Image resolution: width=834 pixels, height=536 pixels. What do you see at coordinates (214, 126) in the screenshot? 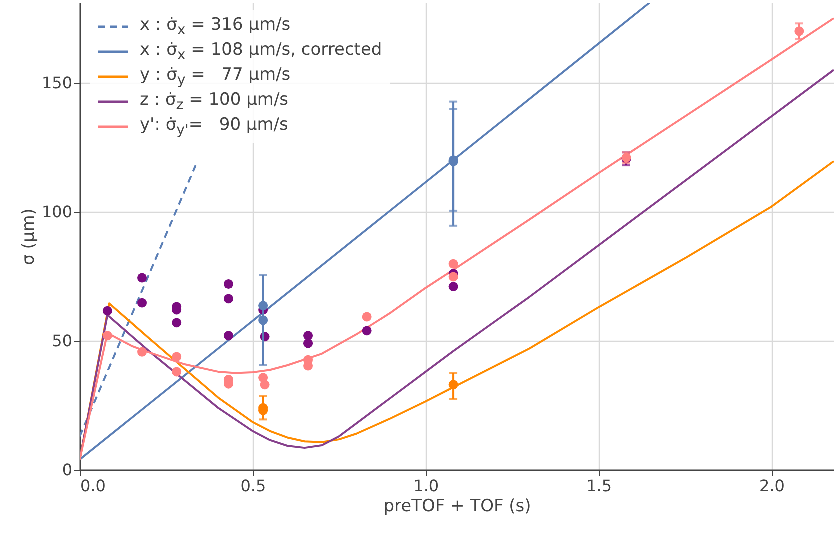
I see `legend-label: y': σ̇$_{y'}$= 90 μm/s` at bounding box center [214, 126].